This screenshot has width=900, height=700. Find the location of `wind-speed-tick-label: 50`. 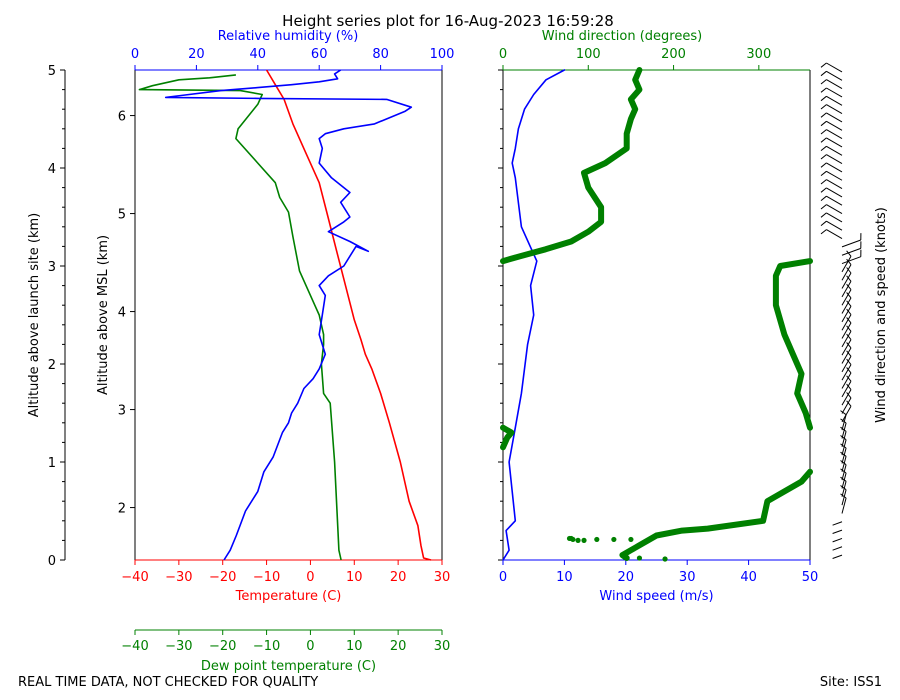

wind-speed-tick-label: 50 is located at coordinates (810, 577).